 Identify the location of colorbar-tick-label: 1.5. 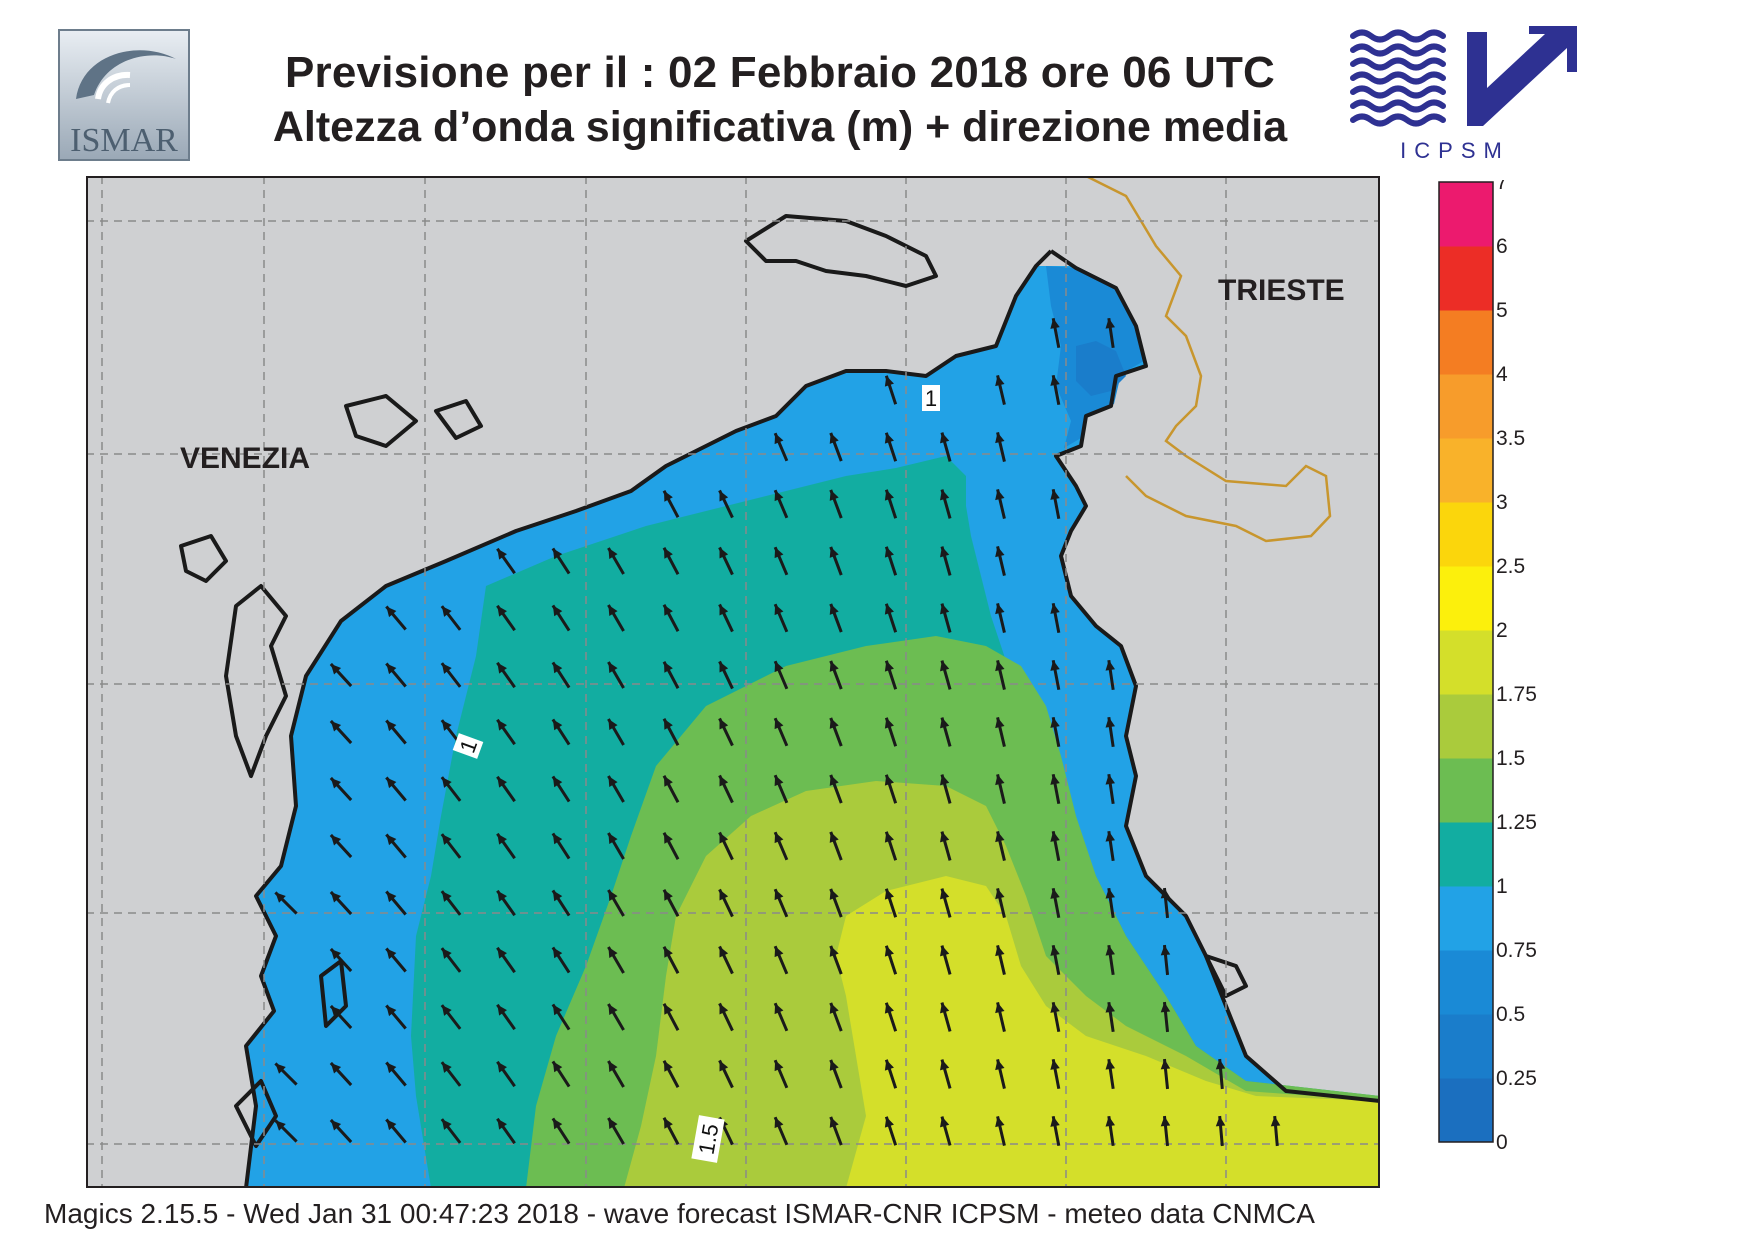
(1510, 758).